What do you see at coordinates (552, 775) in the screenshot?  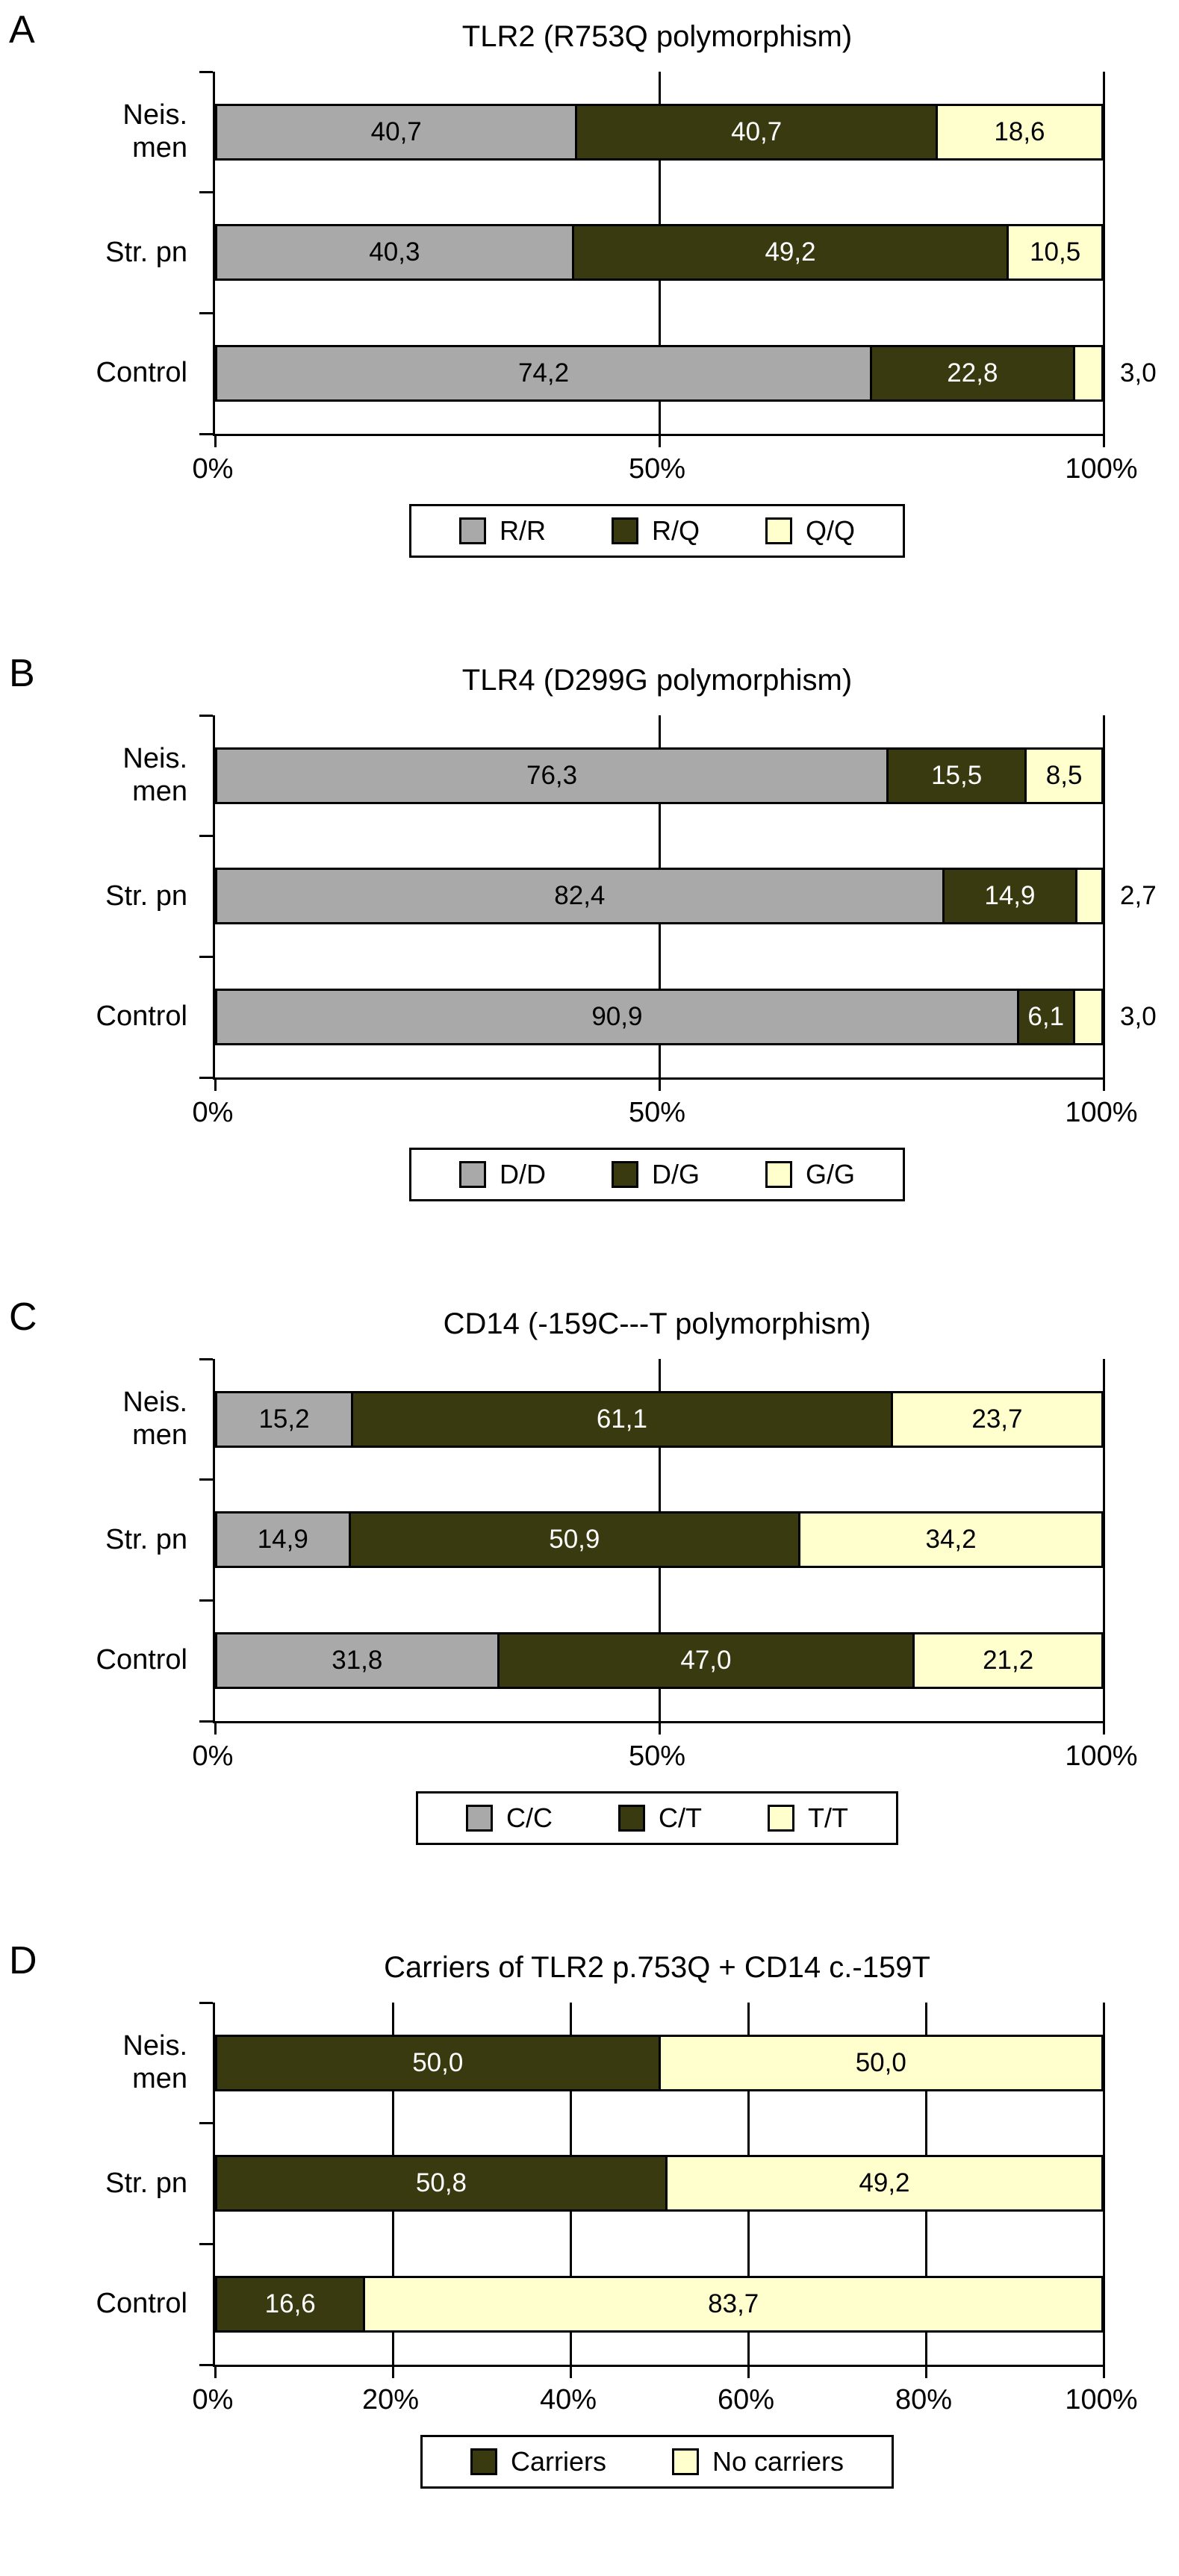 I see `bar-value-label: 76,3` at bounding box center [552, 775].